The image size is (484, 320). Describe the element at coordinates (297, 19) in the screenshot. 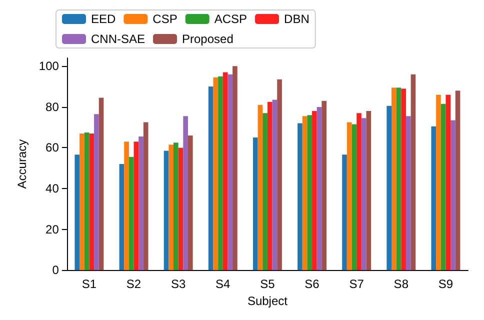

I see `legend-label: DBN` at that location.